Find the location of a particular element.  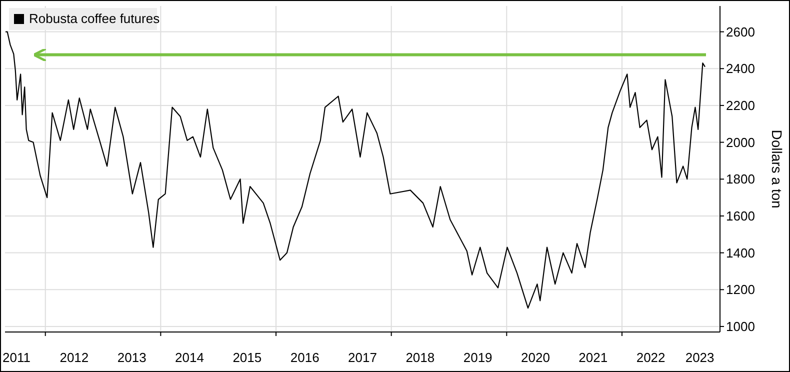

x-tick-label: 2021 is located at coordinates (593, 357).